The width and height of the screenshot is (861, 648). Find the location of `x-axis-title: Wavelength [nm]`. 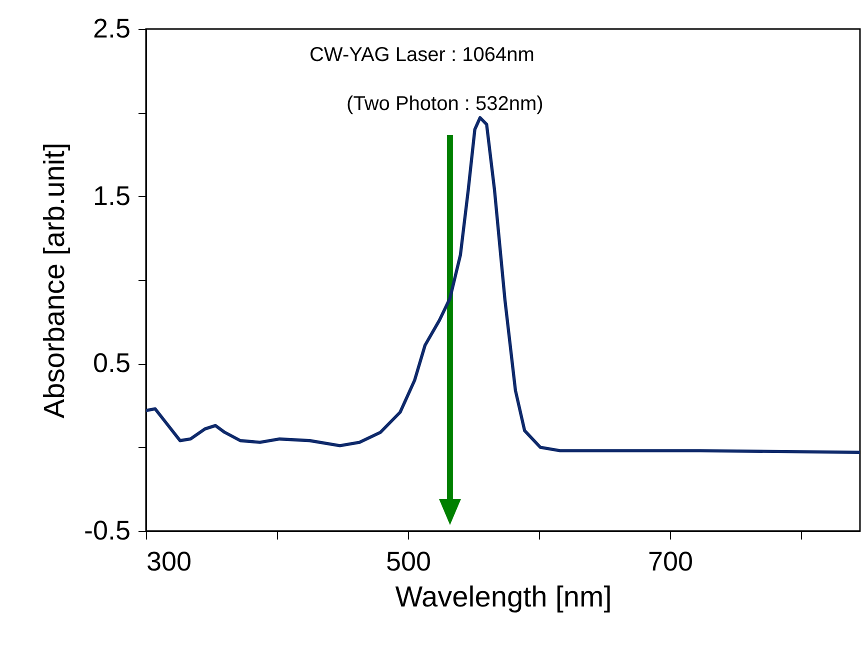

x-axis-title: Wavelength [nm] is located at coordinates (503, 598).